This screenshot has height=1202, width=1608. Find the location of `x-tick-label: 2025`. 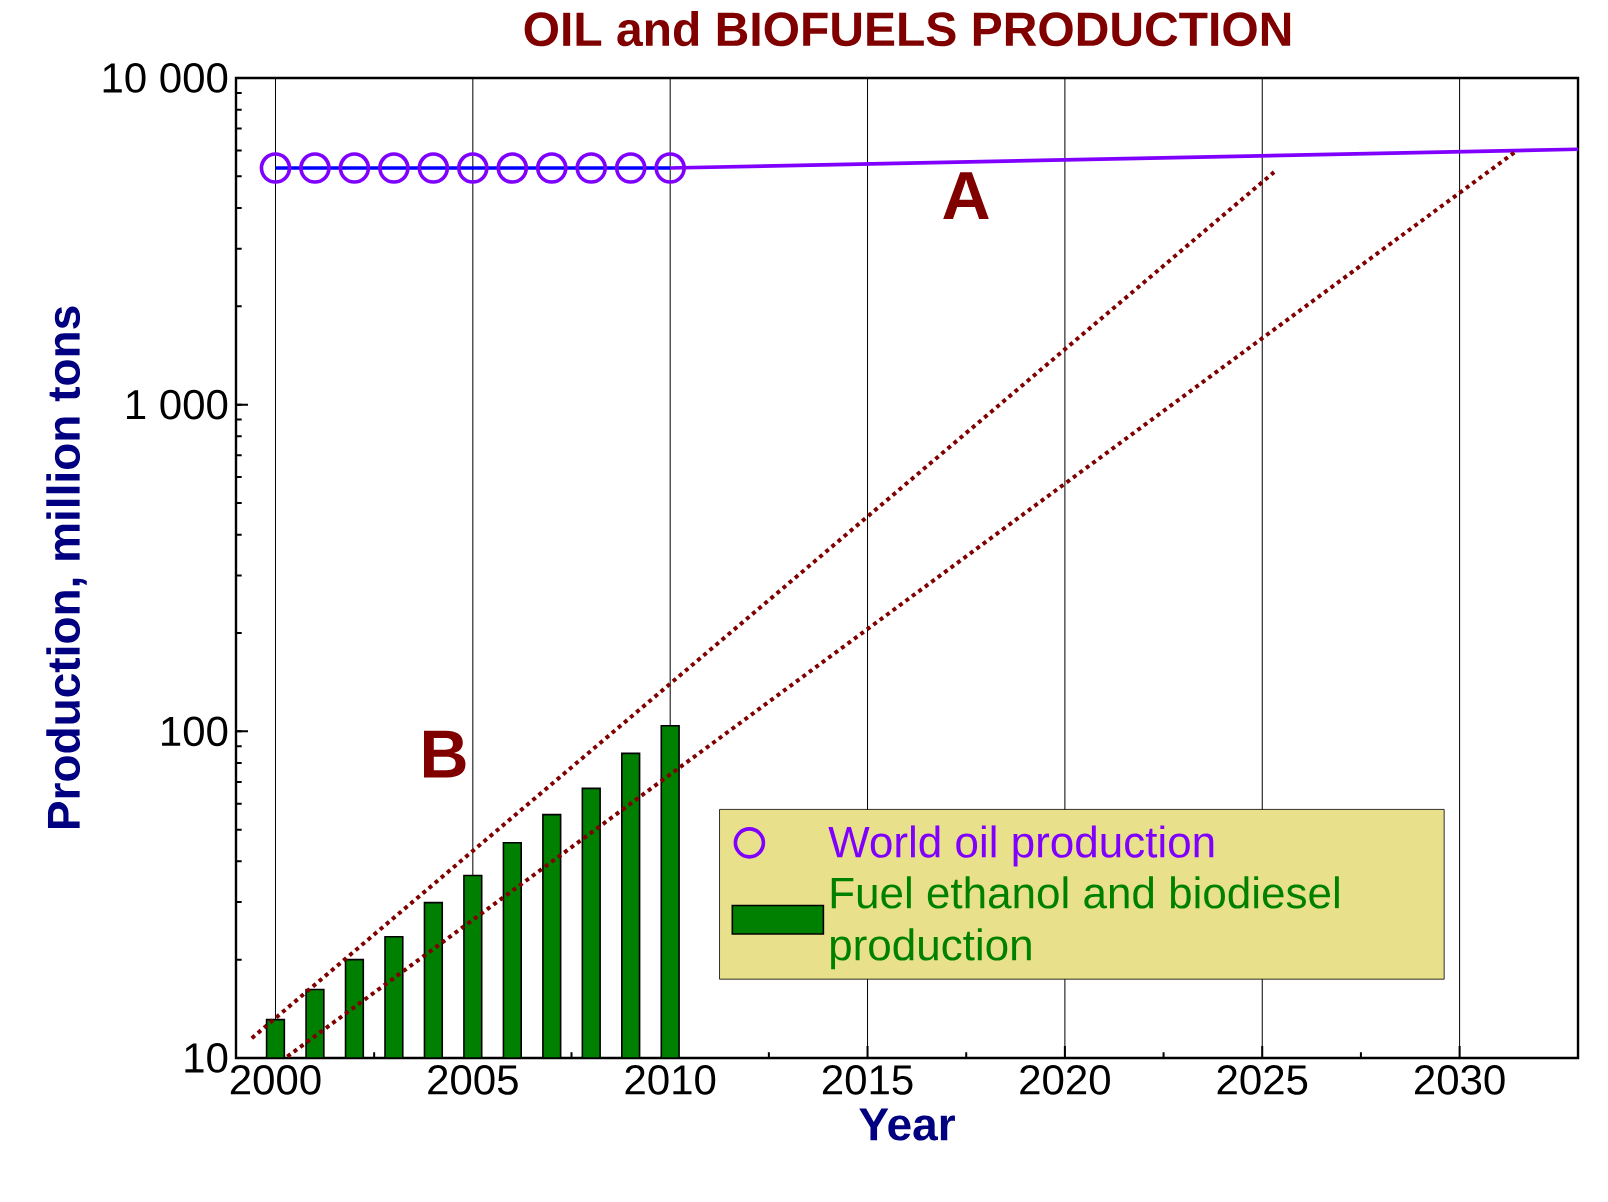

x-tick-label: 2025 is located at coordinates (1262, 1080).